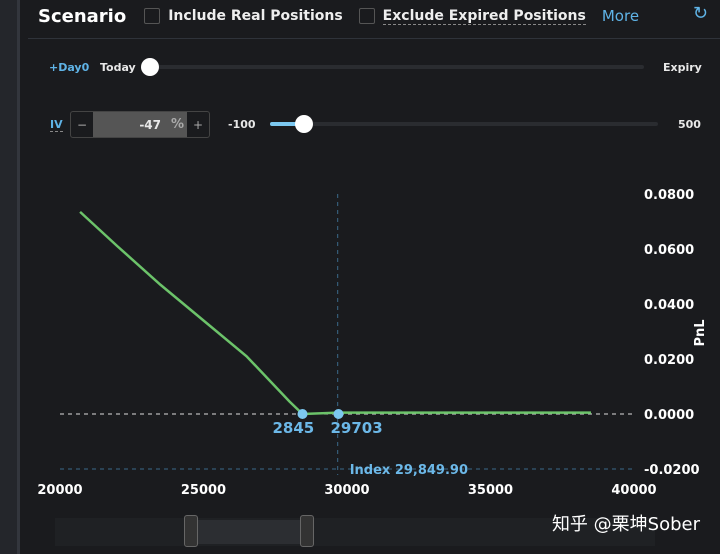  What do you see at coordinates (203, 490) in the screenshot?
I see `x-tick-label: 25000` at bounding box center [203, 490].